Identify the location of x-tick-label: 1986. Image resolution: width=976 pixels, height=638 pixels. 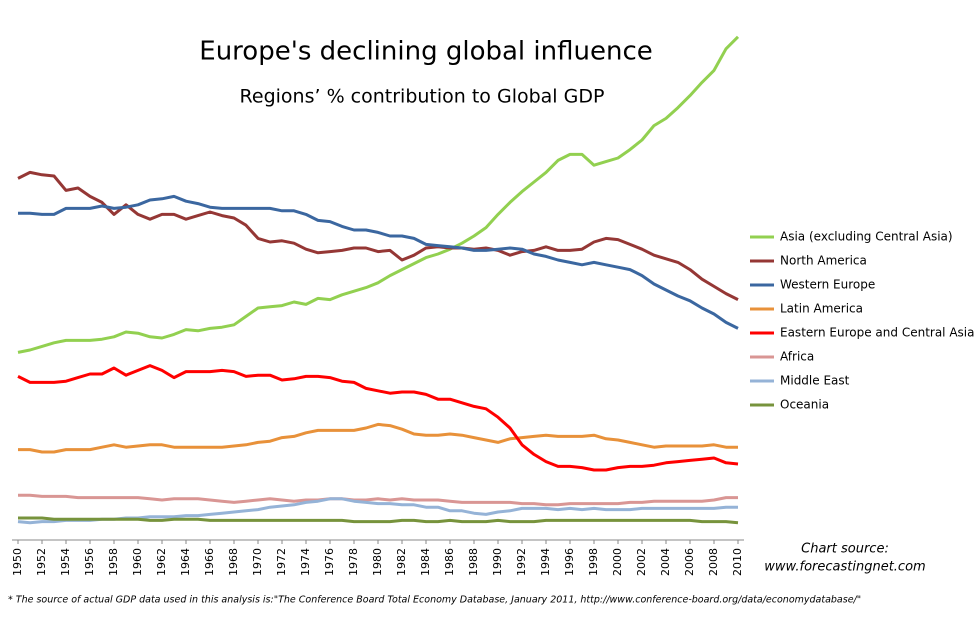
(449, 562).